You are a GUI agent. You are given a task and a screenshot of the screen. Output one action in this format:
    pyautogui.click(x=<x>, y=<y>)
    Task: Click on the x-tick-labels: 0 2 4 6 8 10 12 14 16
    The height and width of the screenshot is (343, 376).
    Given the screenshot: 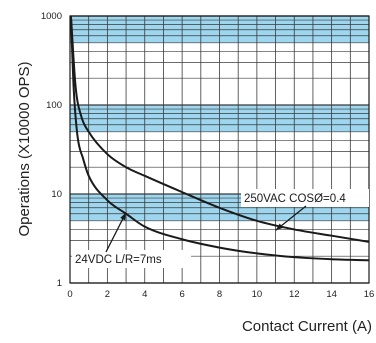 What is the action you would take?
    pyautogui.click(x=220, y=294)
    